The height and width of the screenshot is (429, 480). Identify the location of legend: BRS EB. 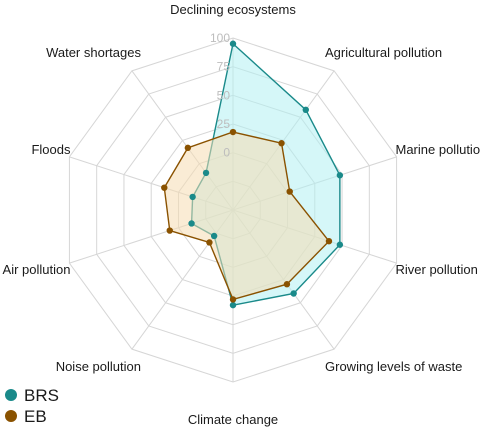
(32, 406).